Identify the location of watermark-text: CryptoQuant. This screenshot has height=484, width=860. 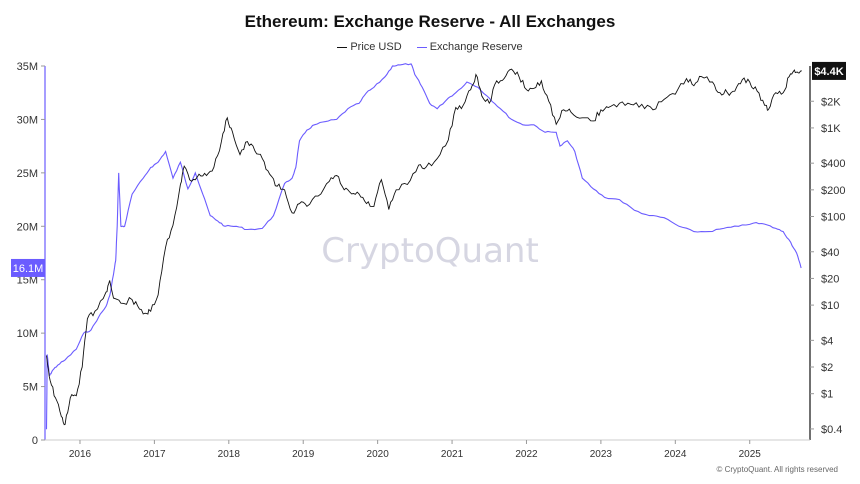
(430, 251).